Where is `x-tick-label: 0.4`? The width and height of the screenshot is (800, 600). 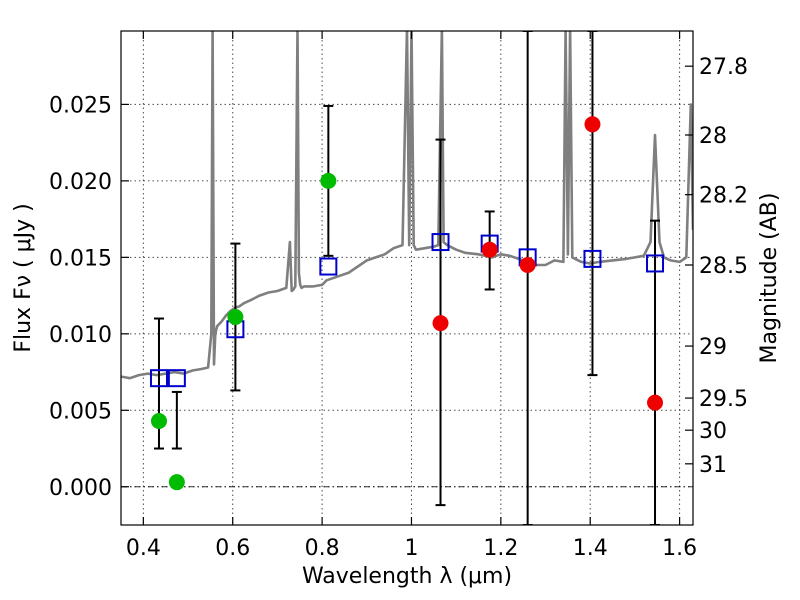
x-tick-label: 0.4 is located at coordinates (143, 548).